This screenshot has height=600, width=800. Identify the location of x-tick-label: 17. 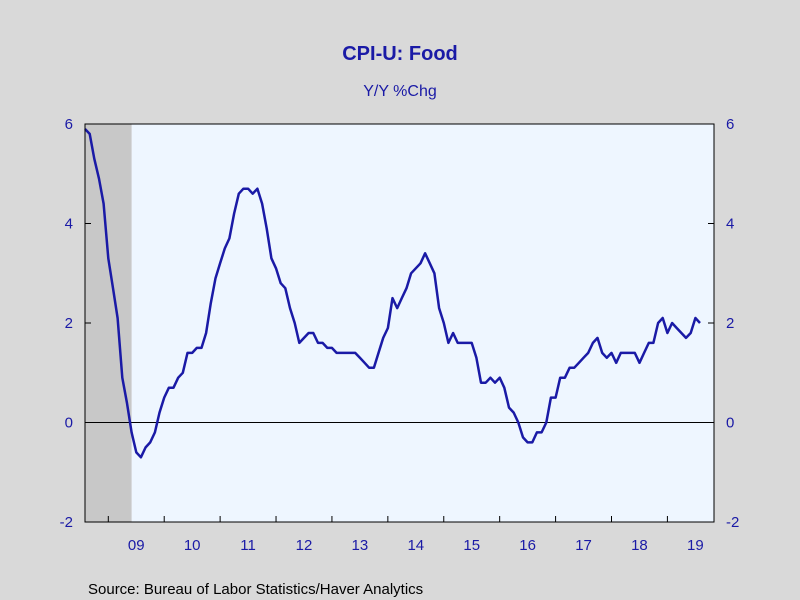
(583, 545).